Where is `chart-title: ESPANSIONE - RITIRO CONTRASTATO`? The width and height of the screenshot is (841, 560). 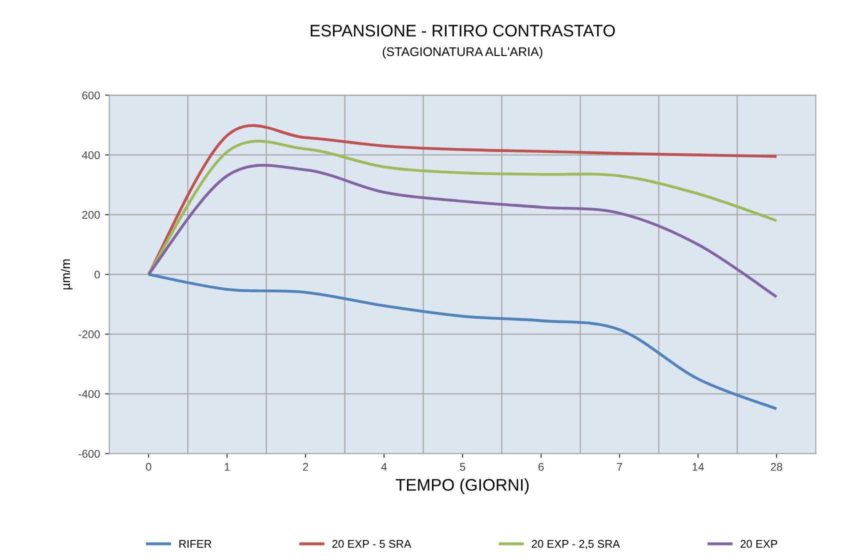 chart-title: ESPANSIONE - RITIRO CONTRASTATO is located at coordinates (462, 30).